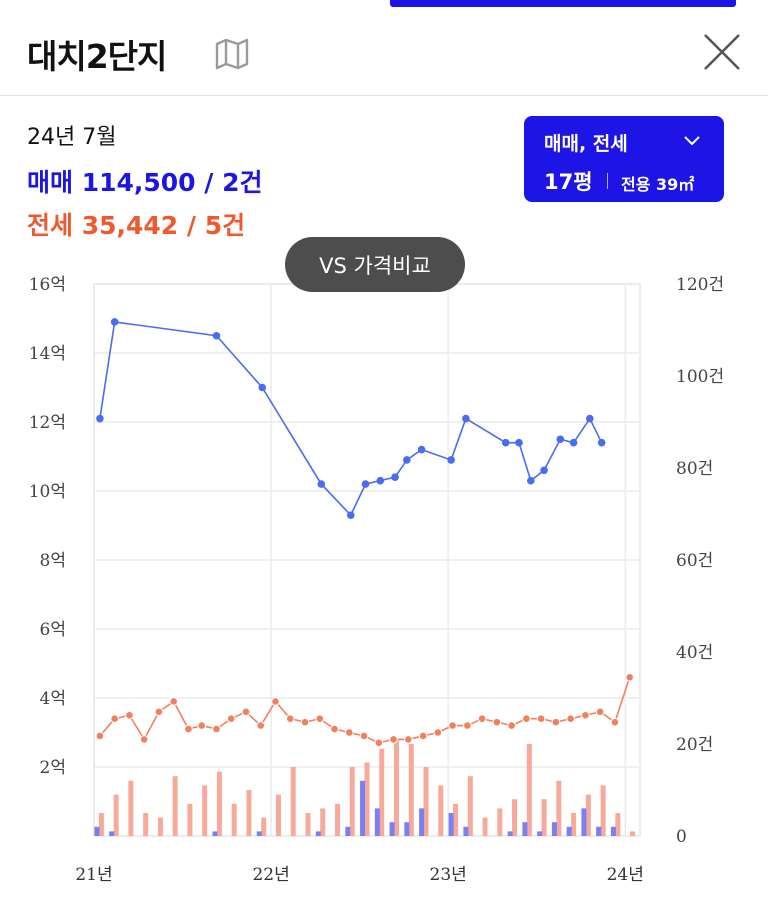  What do you see at coordinates (232, 54) in the screenshot?
I see `map-icon` at bounding box center [232, 54].